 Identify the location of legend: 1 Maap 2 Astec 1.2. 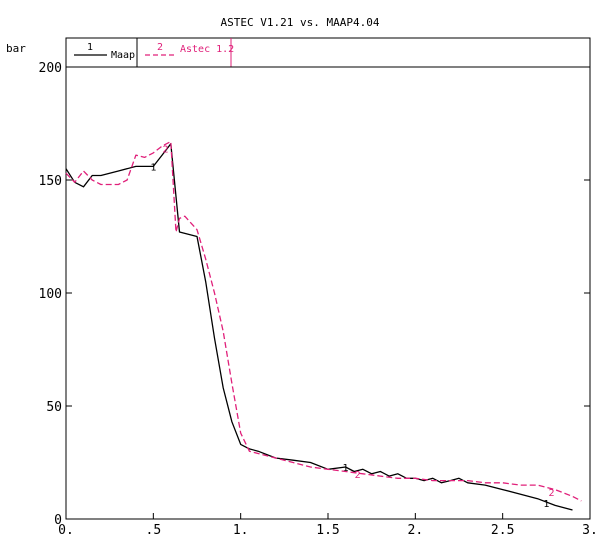
(328, 52).